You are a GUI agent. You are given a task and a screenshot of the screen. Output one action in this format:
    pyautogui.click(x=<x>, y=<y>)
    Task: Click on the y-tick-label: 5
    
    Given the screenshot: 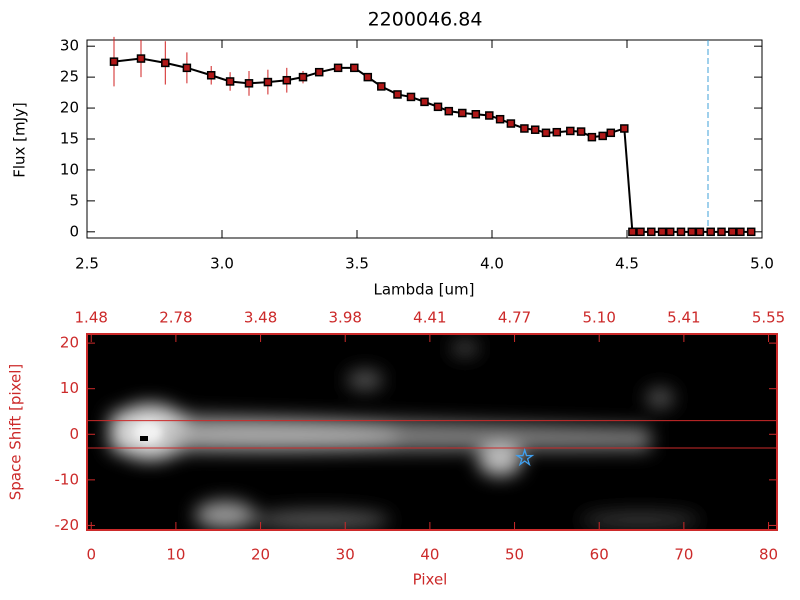 What is the action you would take?
    pyautogui.click(x=74, y=200)
    